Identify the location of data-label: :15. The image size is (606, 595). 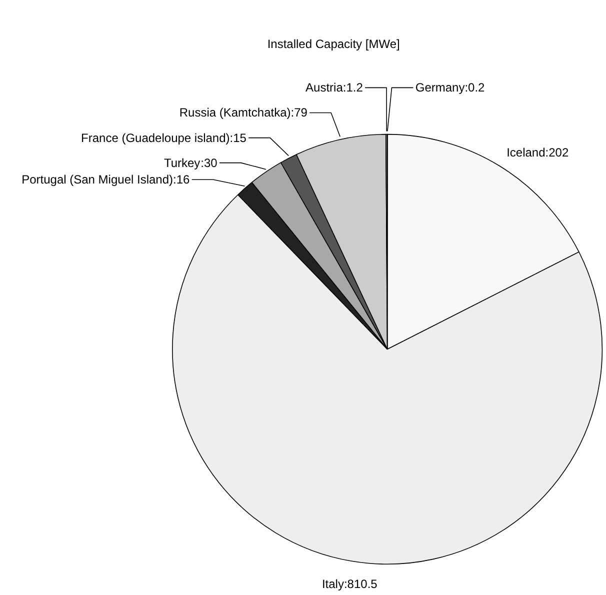
(238, 137).